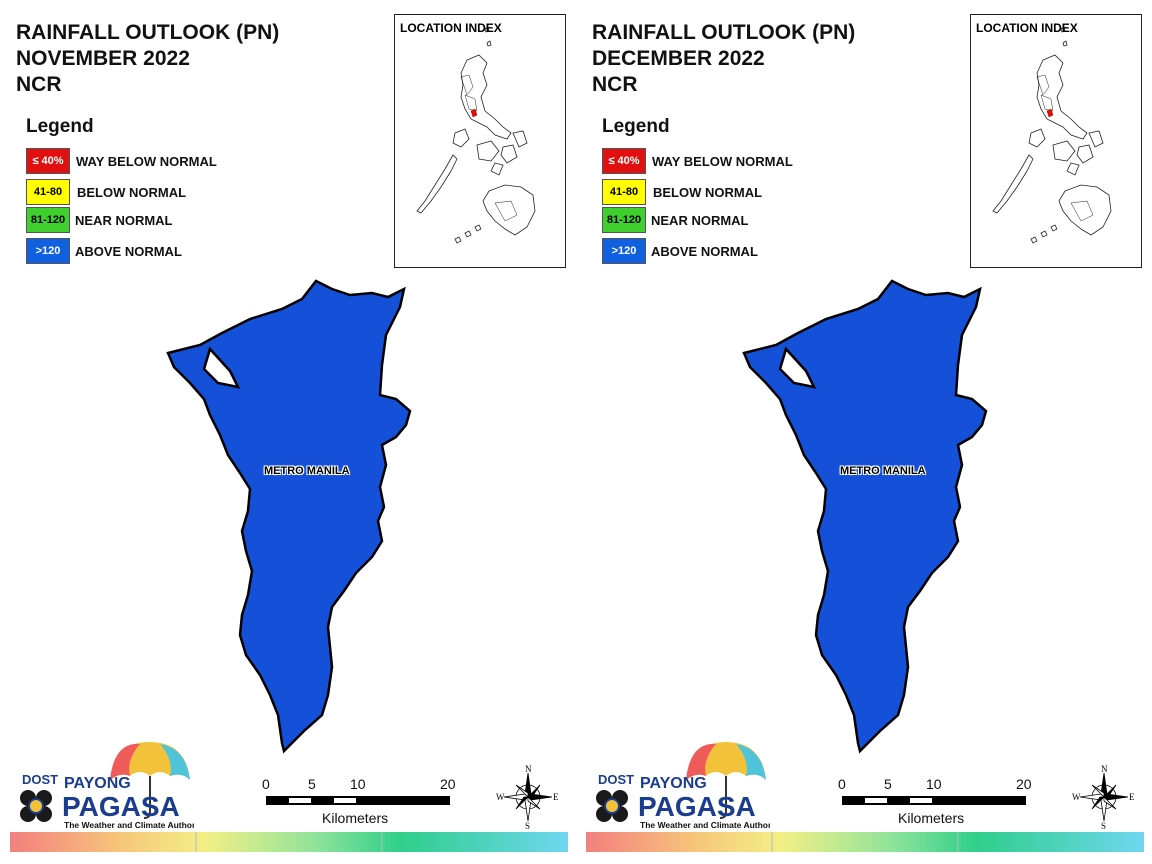  I want to click on map-title: RAINFALL OUTLOOK (PN) NOVEMBER 2022 NCR, so click(147, 59).